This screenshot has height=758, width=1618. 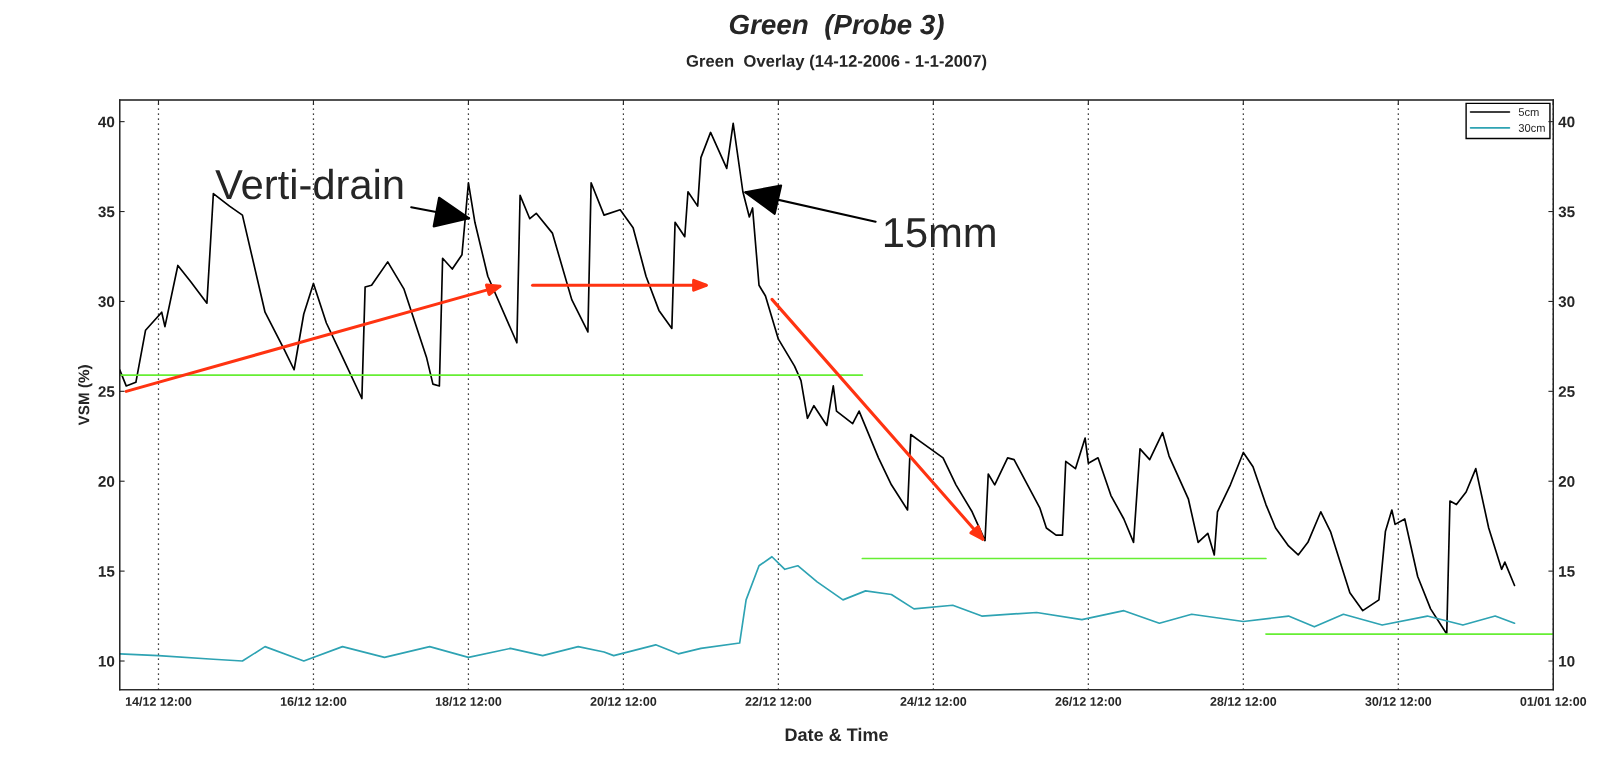 I want to click on y-tick-label: 35, so click(x=106, y=212).